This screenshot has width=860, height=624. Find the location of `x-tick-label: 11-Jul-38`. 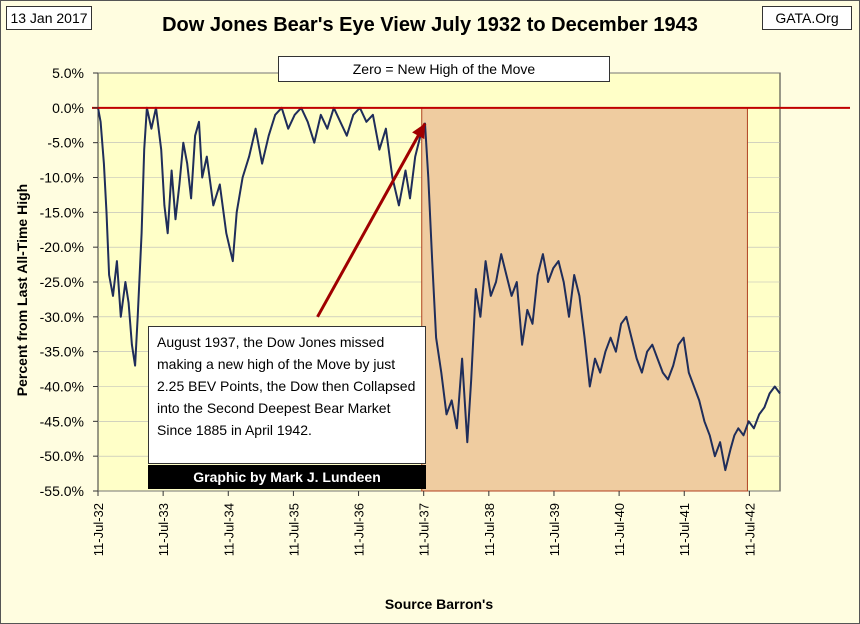

x-tick-label: 11-Jul-38 is located at coordinates (489, 529).